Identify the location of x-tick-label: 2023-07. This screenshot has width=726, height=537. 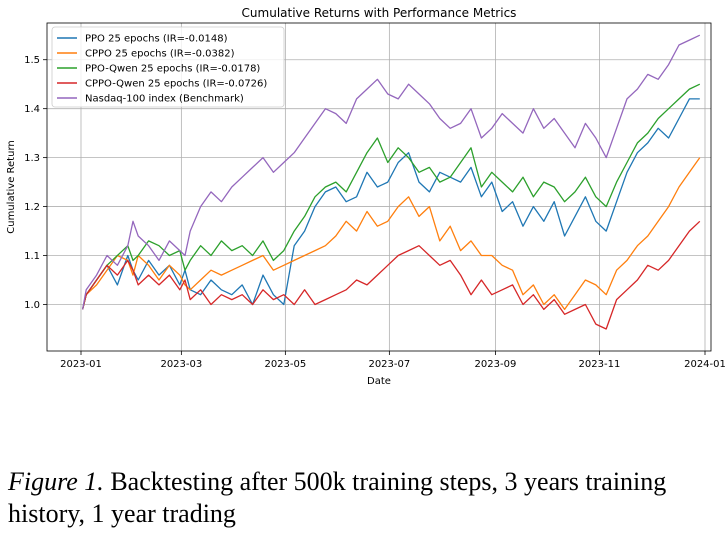
(389, 364).